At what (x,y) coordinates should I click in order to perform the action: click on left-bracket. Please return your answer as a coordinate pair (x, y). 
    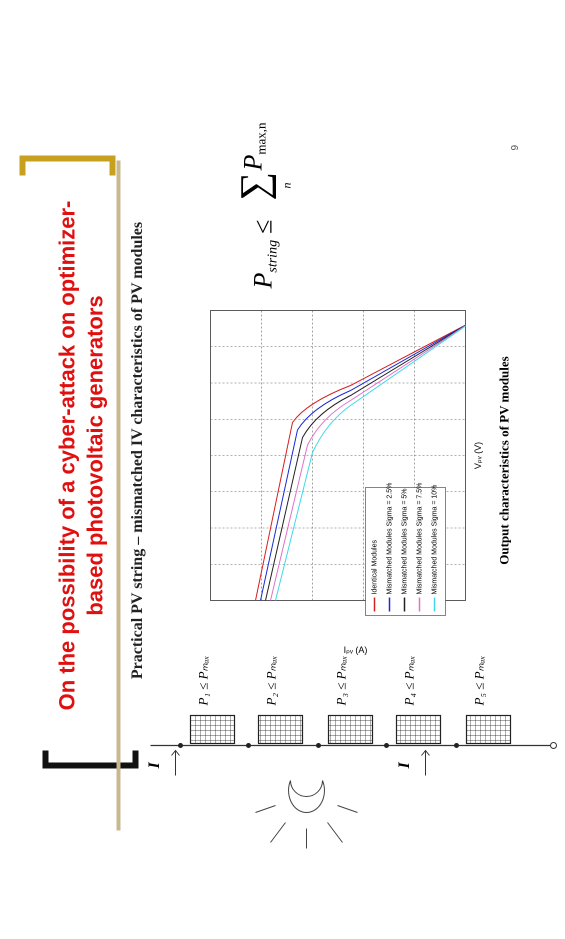
    Looking at the image, I should click on (90, 759).